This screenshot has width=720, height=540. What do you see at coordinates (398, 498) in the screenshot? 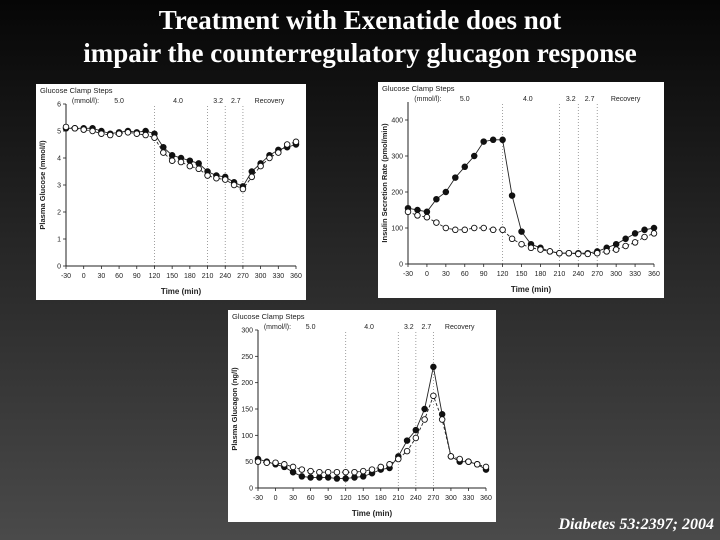
I see `x-tick-label: 210` at bounding box center [398, 498].